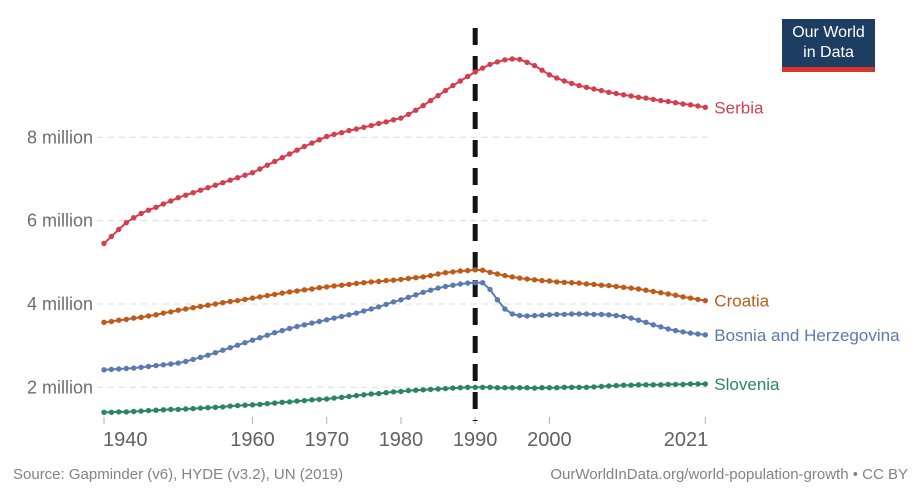  Describe the element at coordinates (440, 395) in the screenshot. I see `series-slovenia: Slovenia` at that location.